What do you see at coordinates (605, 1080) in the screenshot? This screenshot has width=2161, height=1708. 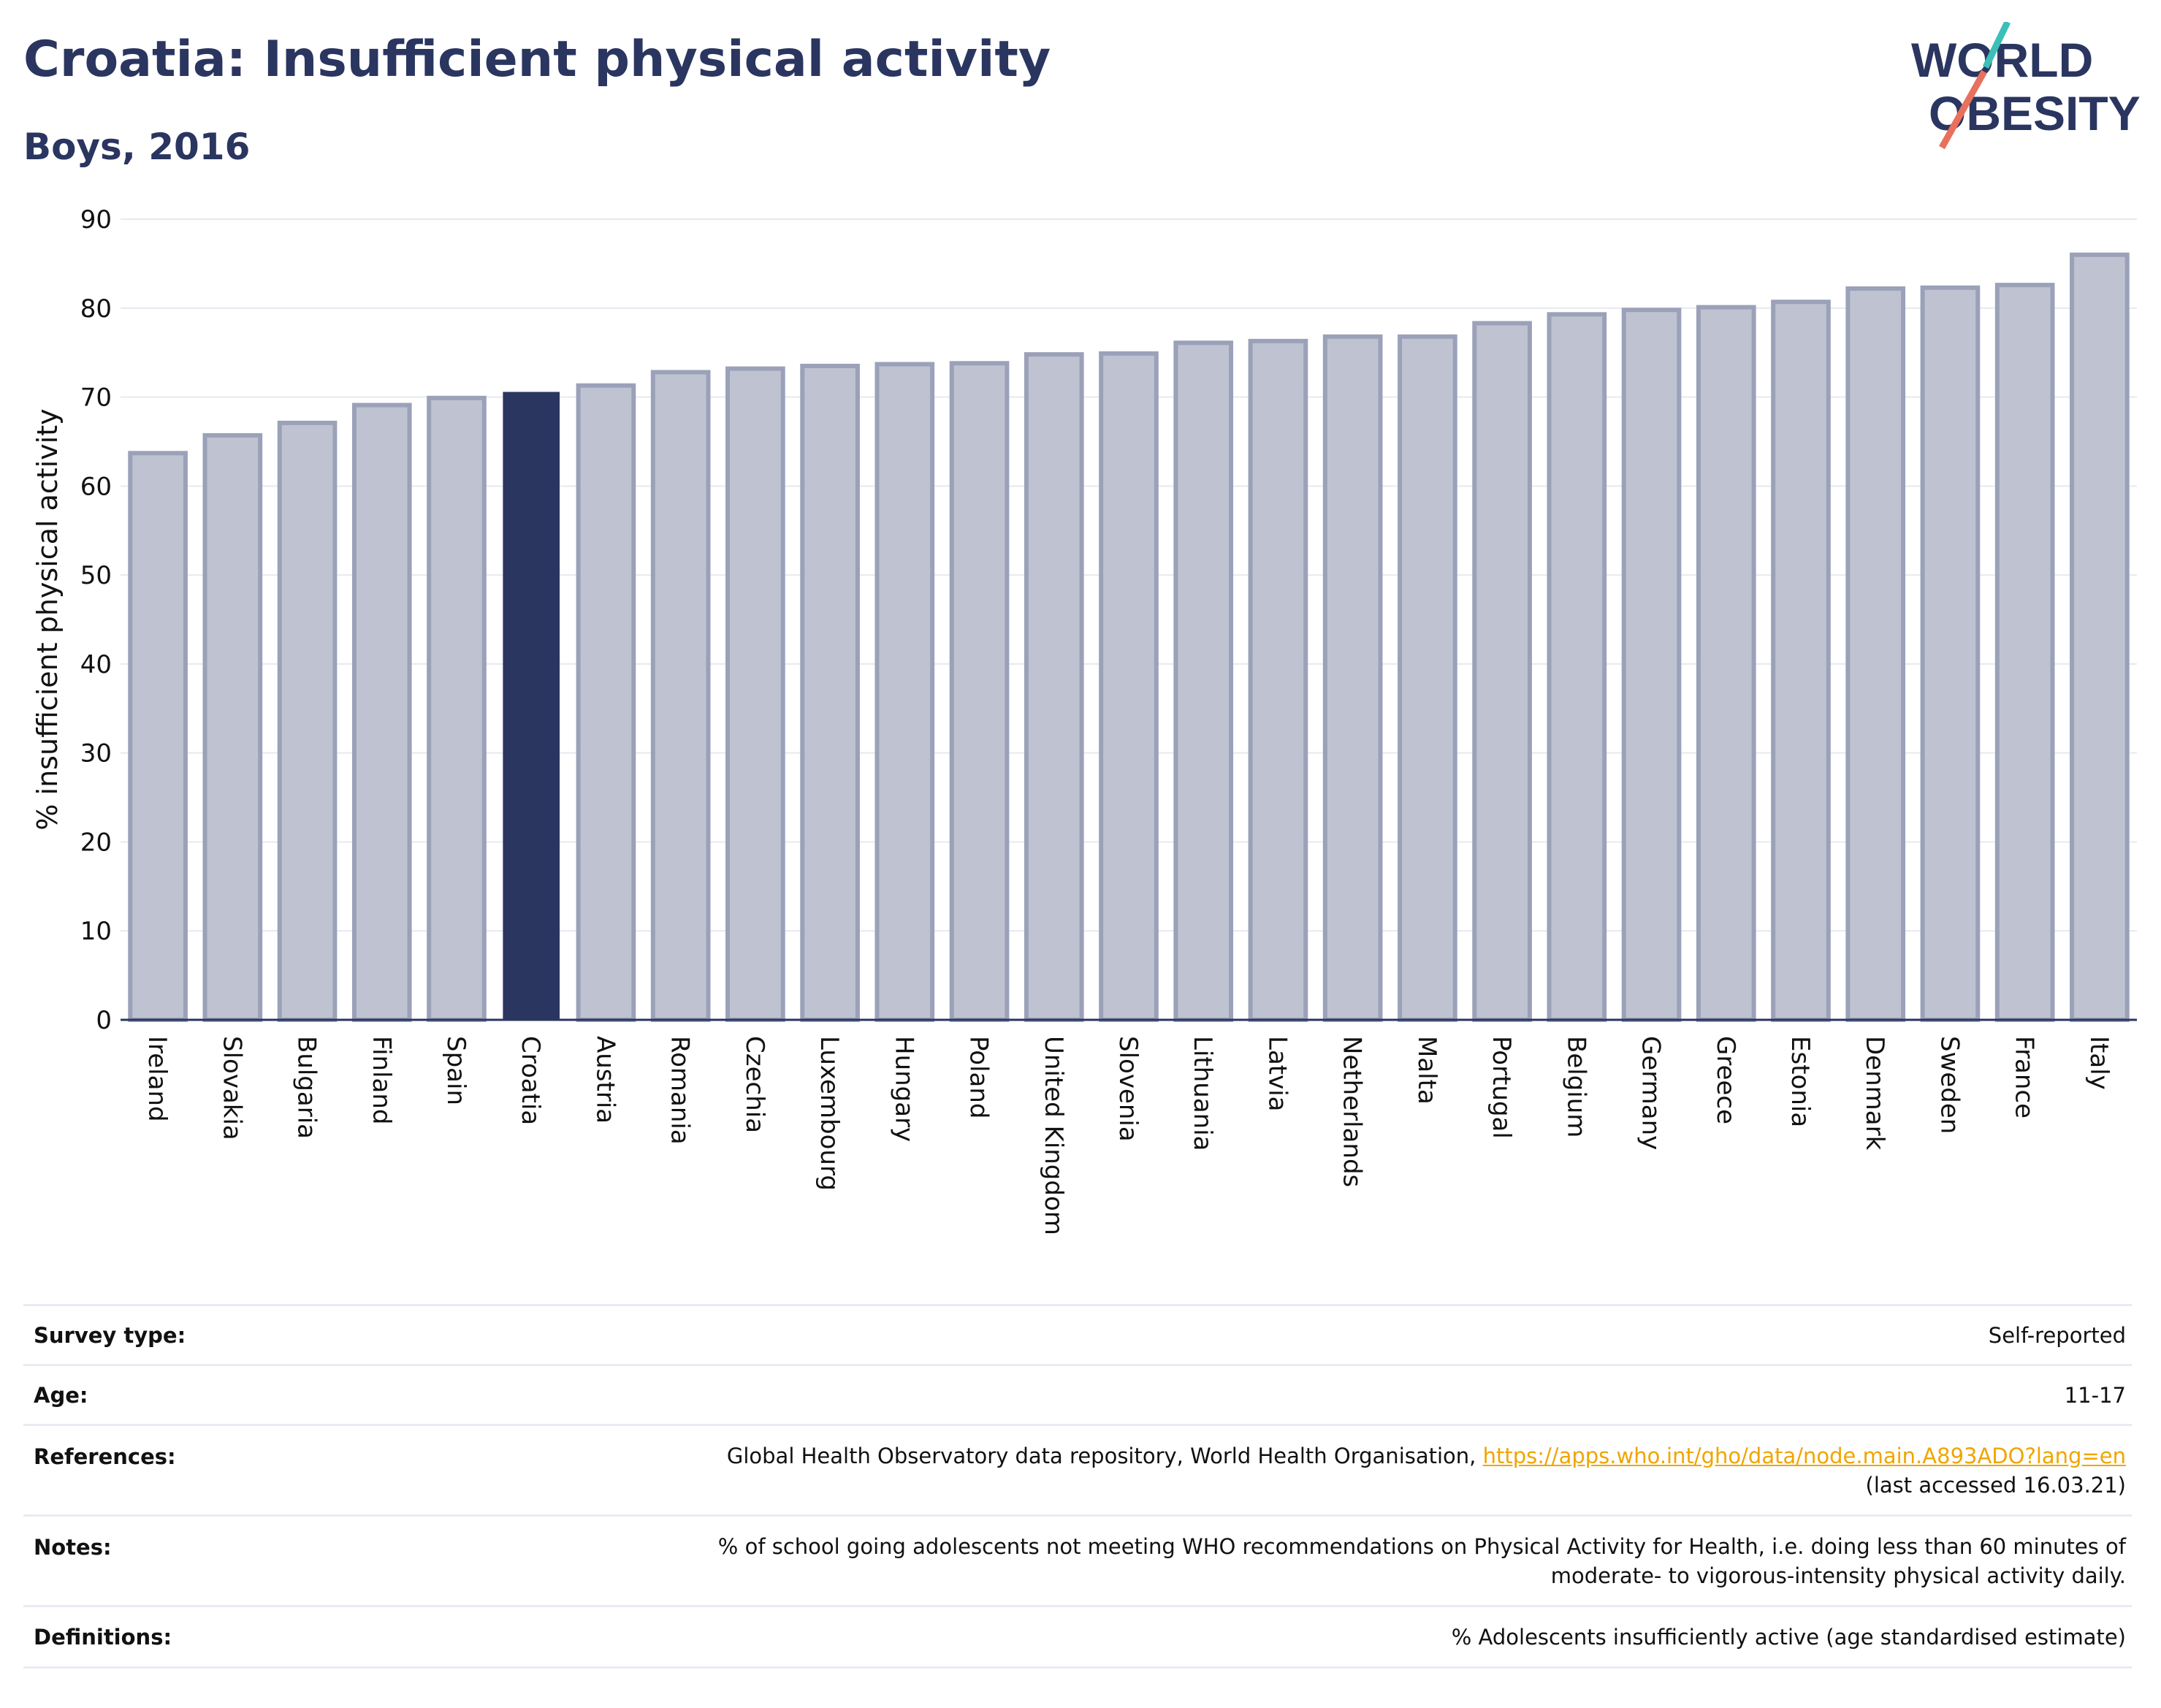 I see `x-tick-label: Austria` at bounding box center [605, 1080].